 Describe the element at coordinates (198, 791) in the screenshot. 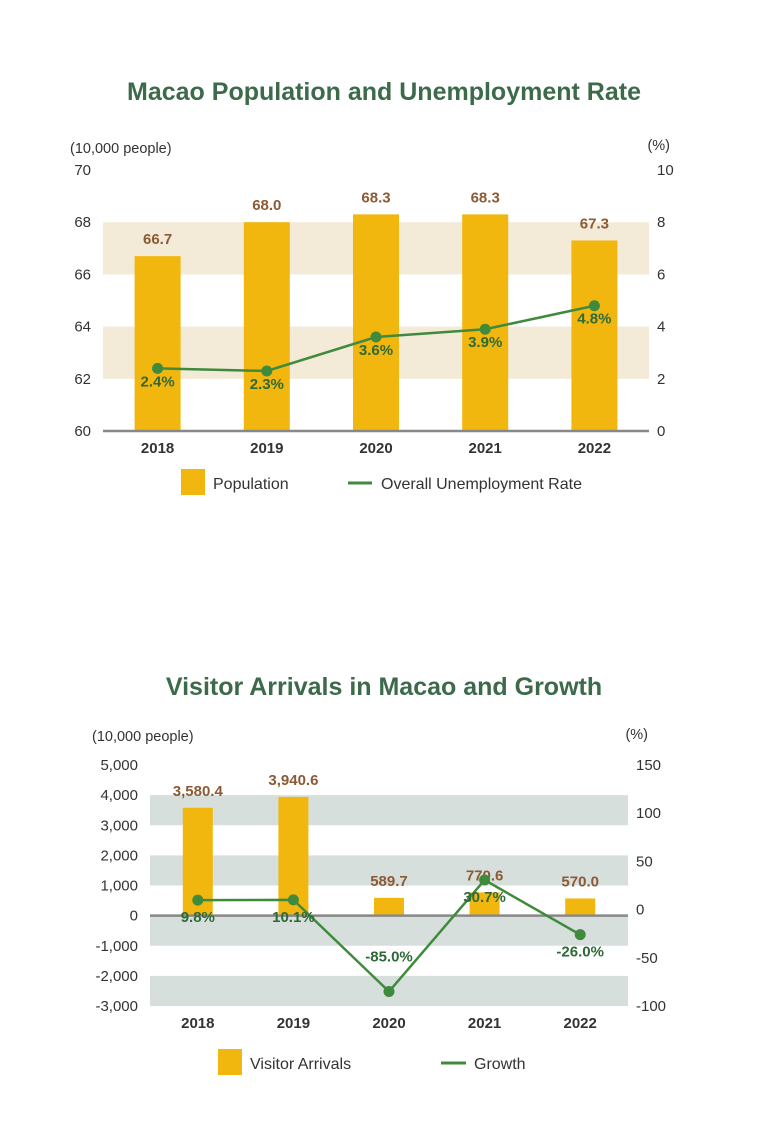

I see `bar-value-label: 3,580.4` at that location.